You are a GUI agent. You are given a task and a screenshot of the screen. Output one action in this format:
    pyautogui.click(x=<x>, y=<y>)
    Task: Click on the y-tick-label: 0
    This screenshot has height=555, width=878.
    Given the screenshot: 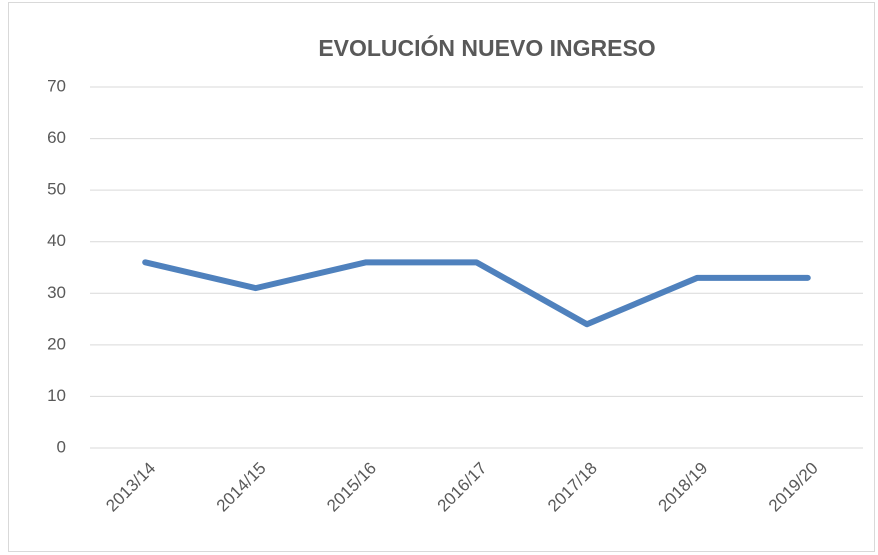 What is the action you would take?
    pyautogui.click(x=61, y=446)
    